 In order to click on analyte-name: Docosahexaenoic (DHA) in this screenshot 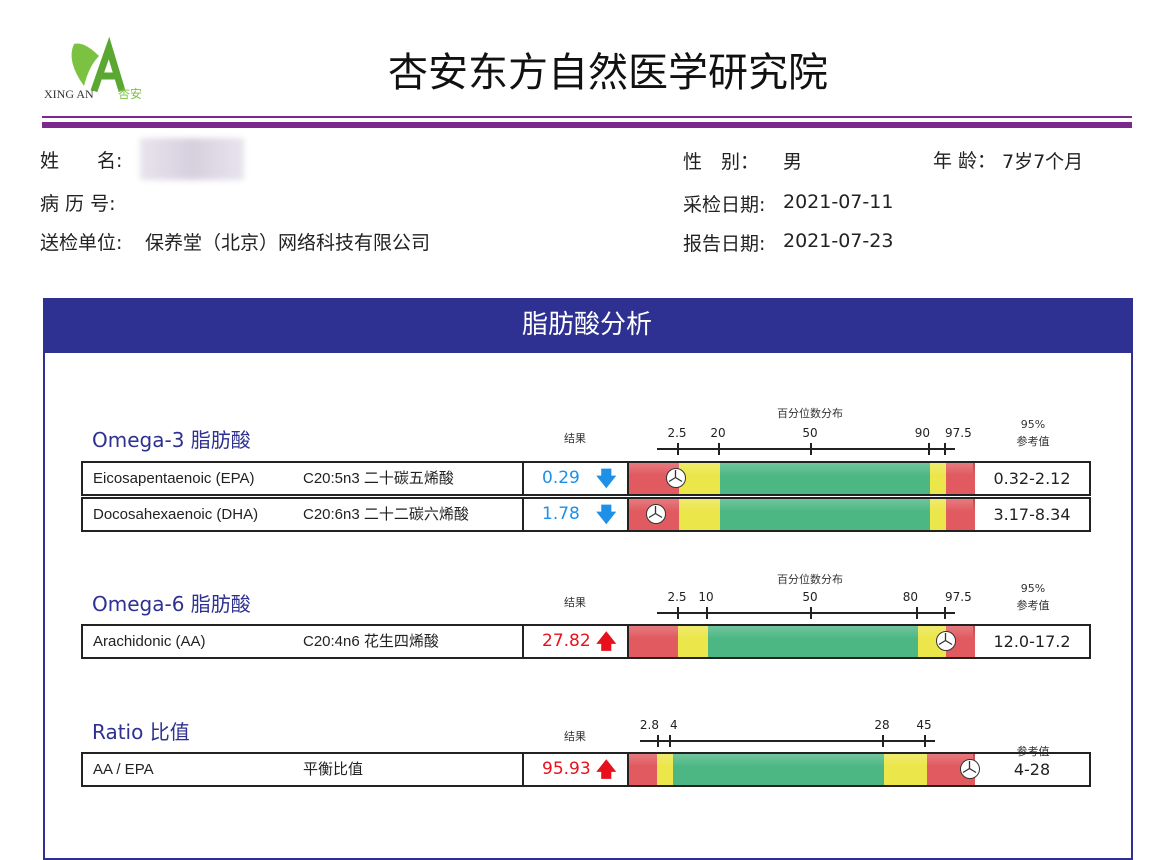, I will do `click(176, 514)`.